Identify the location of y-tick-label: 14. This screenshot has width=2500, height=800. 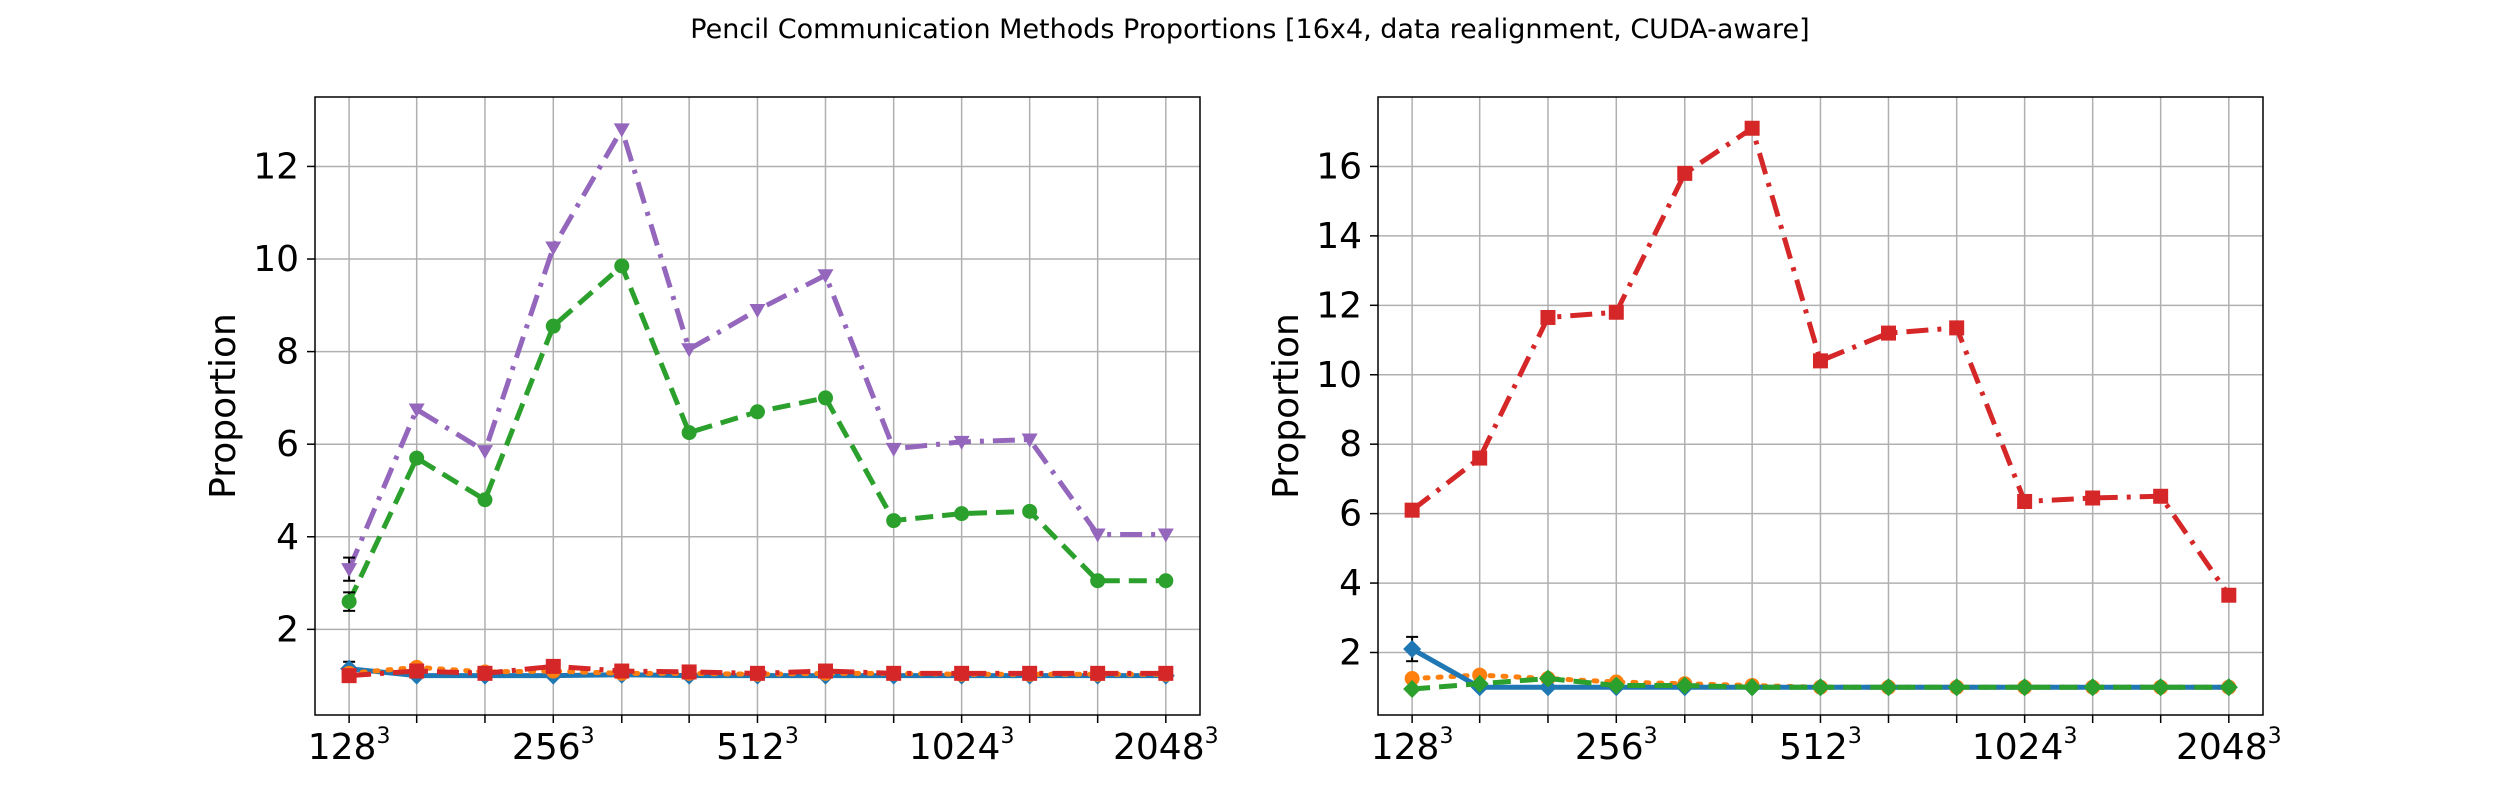
(1339, 236).